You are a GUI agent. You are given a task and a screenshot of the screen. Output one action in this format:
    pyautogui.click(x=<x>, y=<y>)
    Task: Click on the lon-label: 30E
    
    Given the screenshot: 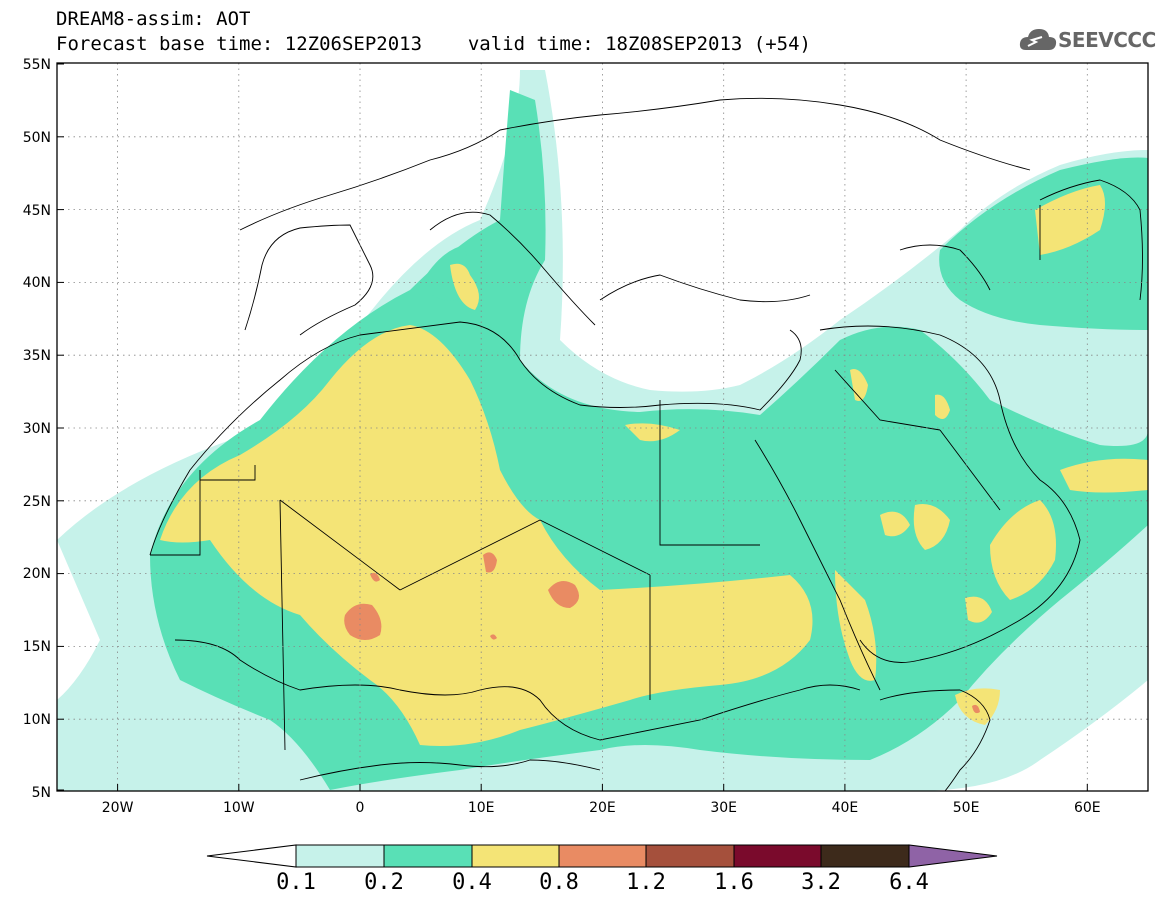 What is the action you would take?
    pyautogui.click(x=723, y=808)
    